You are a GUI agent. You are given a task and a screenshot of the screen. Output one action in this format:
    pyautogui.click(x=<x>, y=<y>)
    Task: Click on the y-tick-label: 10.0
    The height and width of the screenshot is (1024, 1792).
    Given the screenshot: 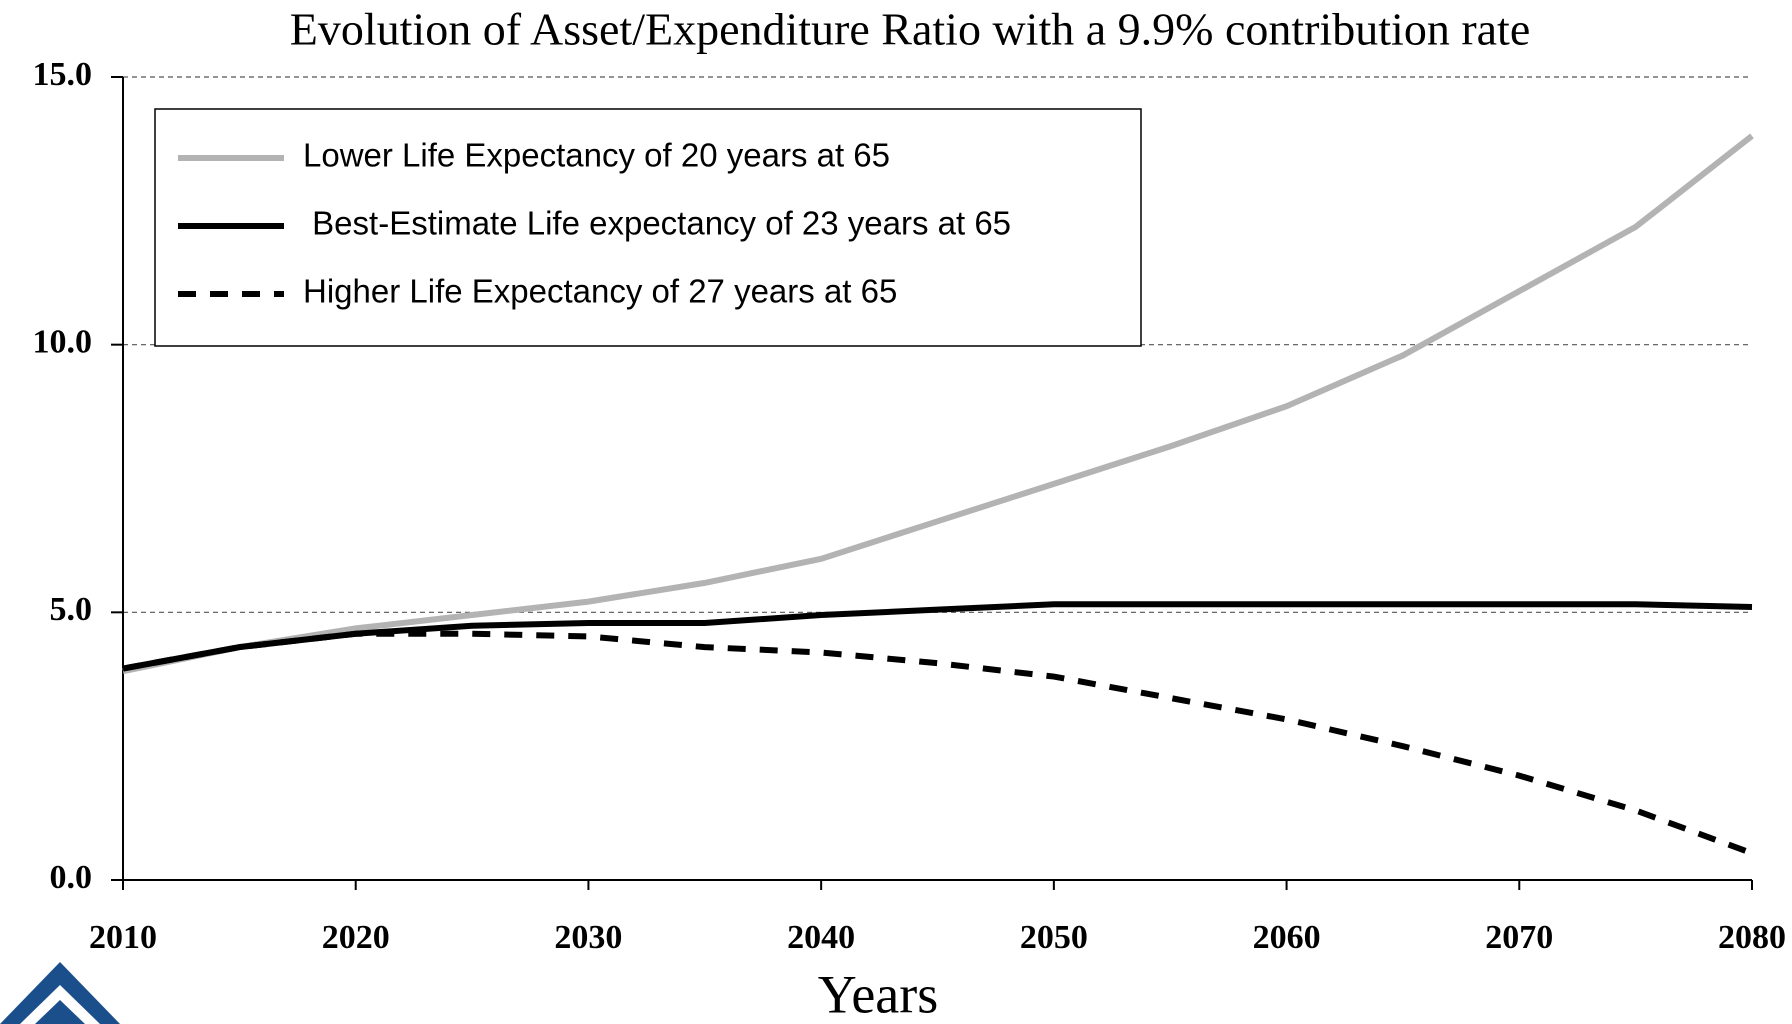 What is the action you would take?
    pyautogui.click(x=63, y=341)
    